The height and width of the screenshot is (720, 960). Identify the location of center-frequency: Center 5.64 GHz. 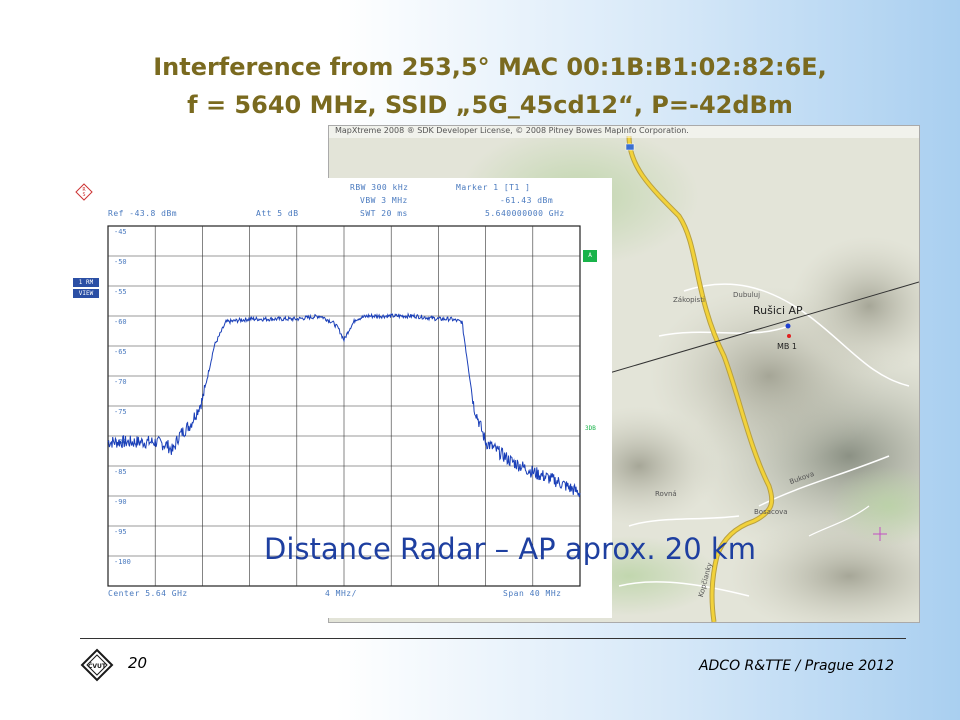
(148, 593).